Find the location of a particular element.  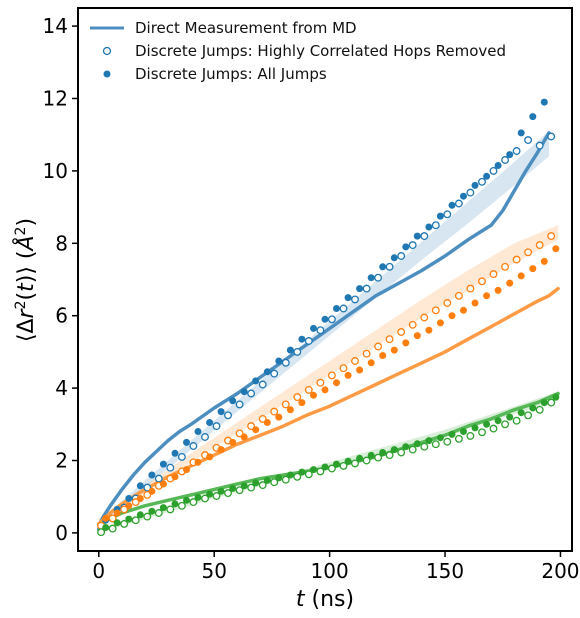

x-tick-label: 100 is located at coordinates (330, 571).